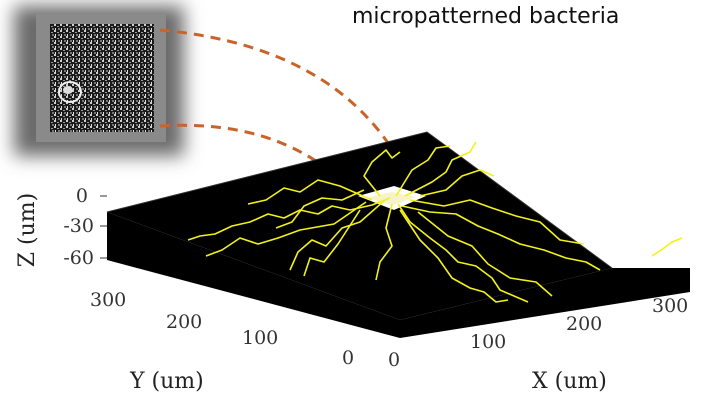 The height and width of the screenshot is (403, 706). What do you see at coordinates (488, 342) in the screenshot?
I see `x-tick-label: 100` at bounding box center [488, 342].